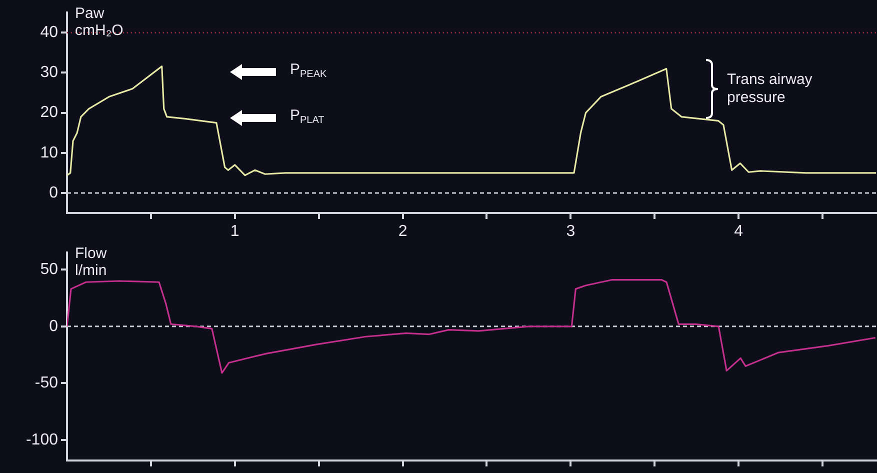  I want to click on annotation: P$_{PEAK}$, so click(308, 71).